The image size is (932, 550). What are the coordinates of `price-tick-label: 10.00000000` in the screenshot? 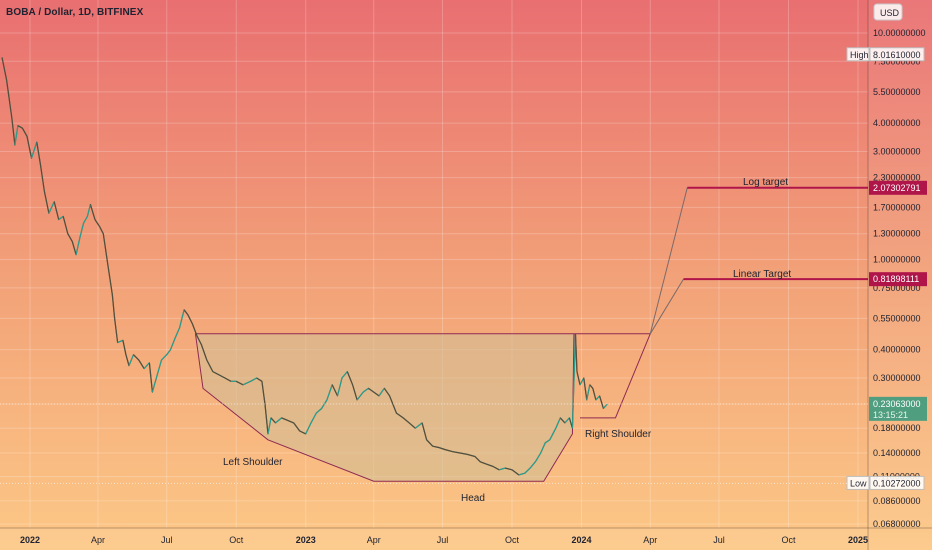 It's located at (899, 33).